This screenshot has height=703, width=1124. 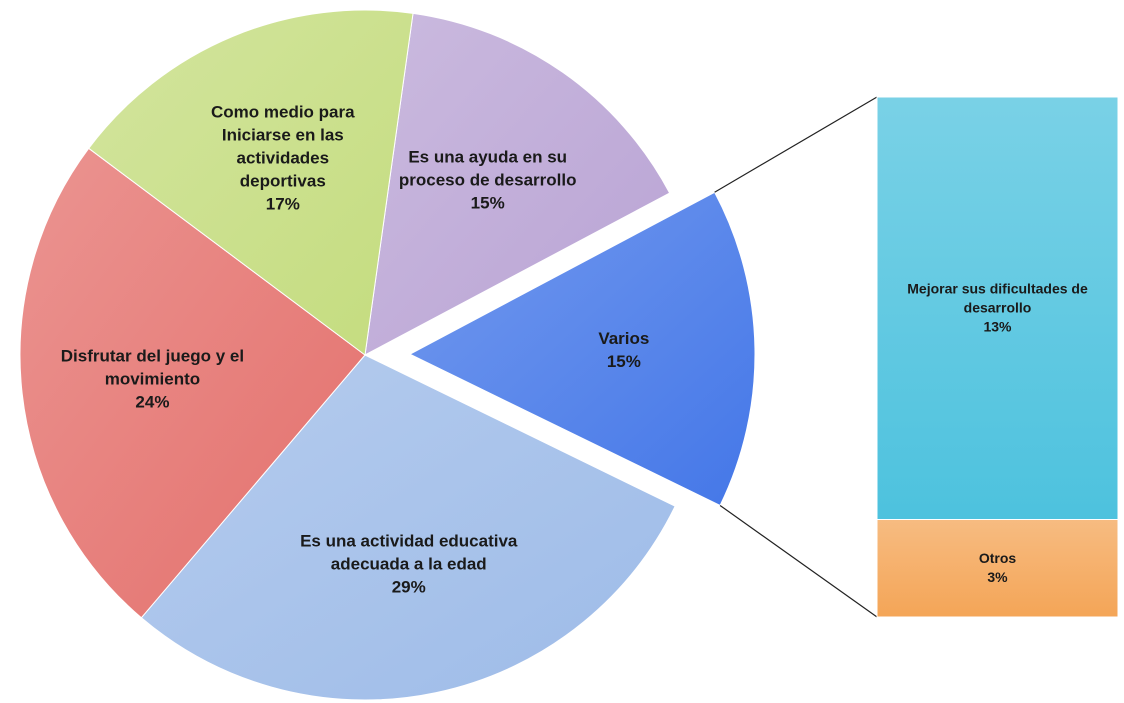 I want to click on slice-label: Disfrutar del juego y el movimiento 24%, so click(x=152, y=378).